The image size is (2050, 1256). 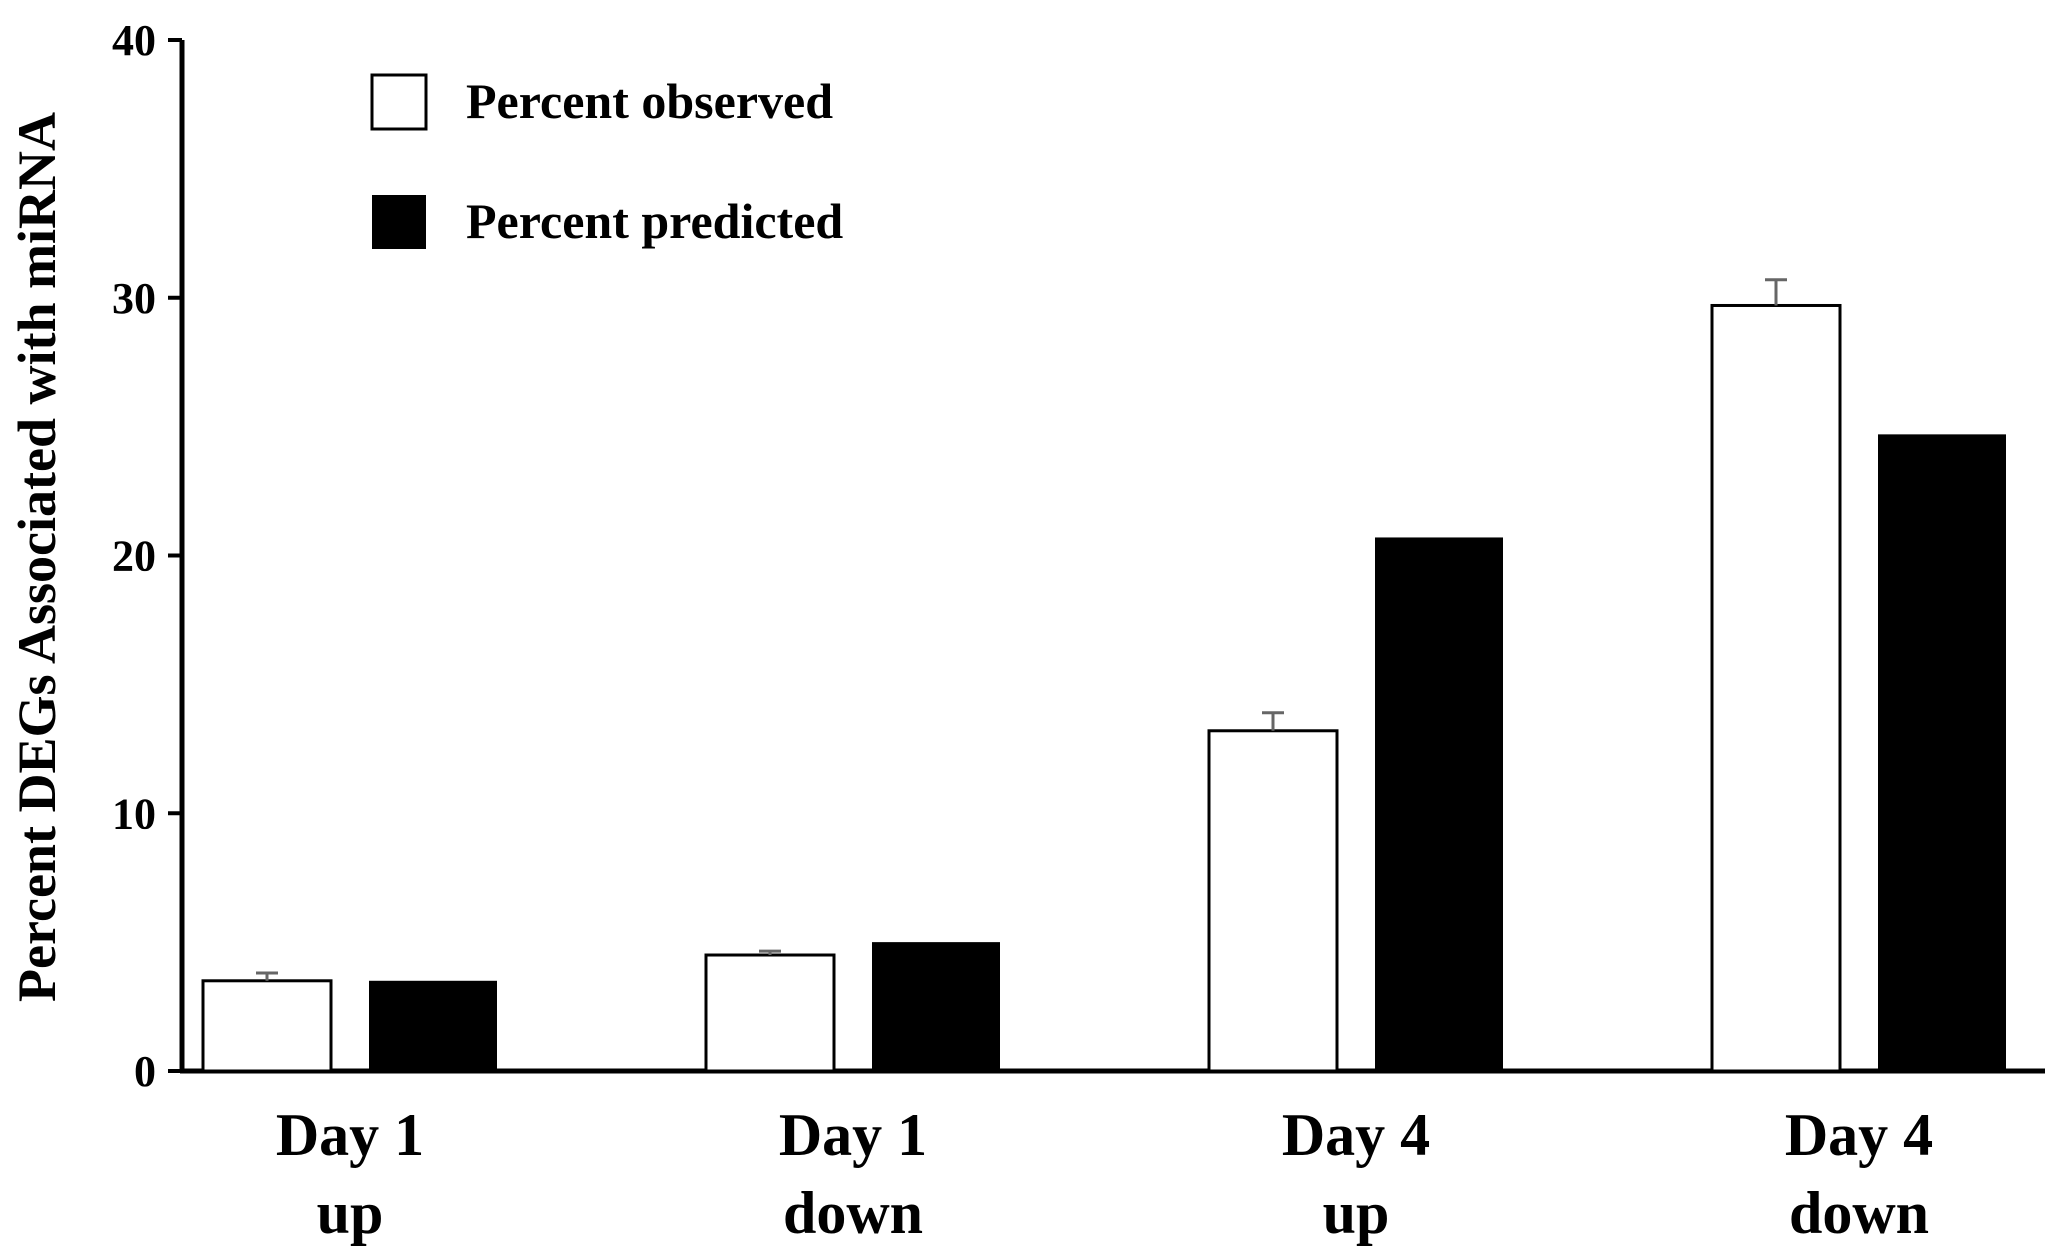 I want to click on legend-label: Percent observed, so click(x=649, y=101).